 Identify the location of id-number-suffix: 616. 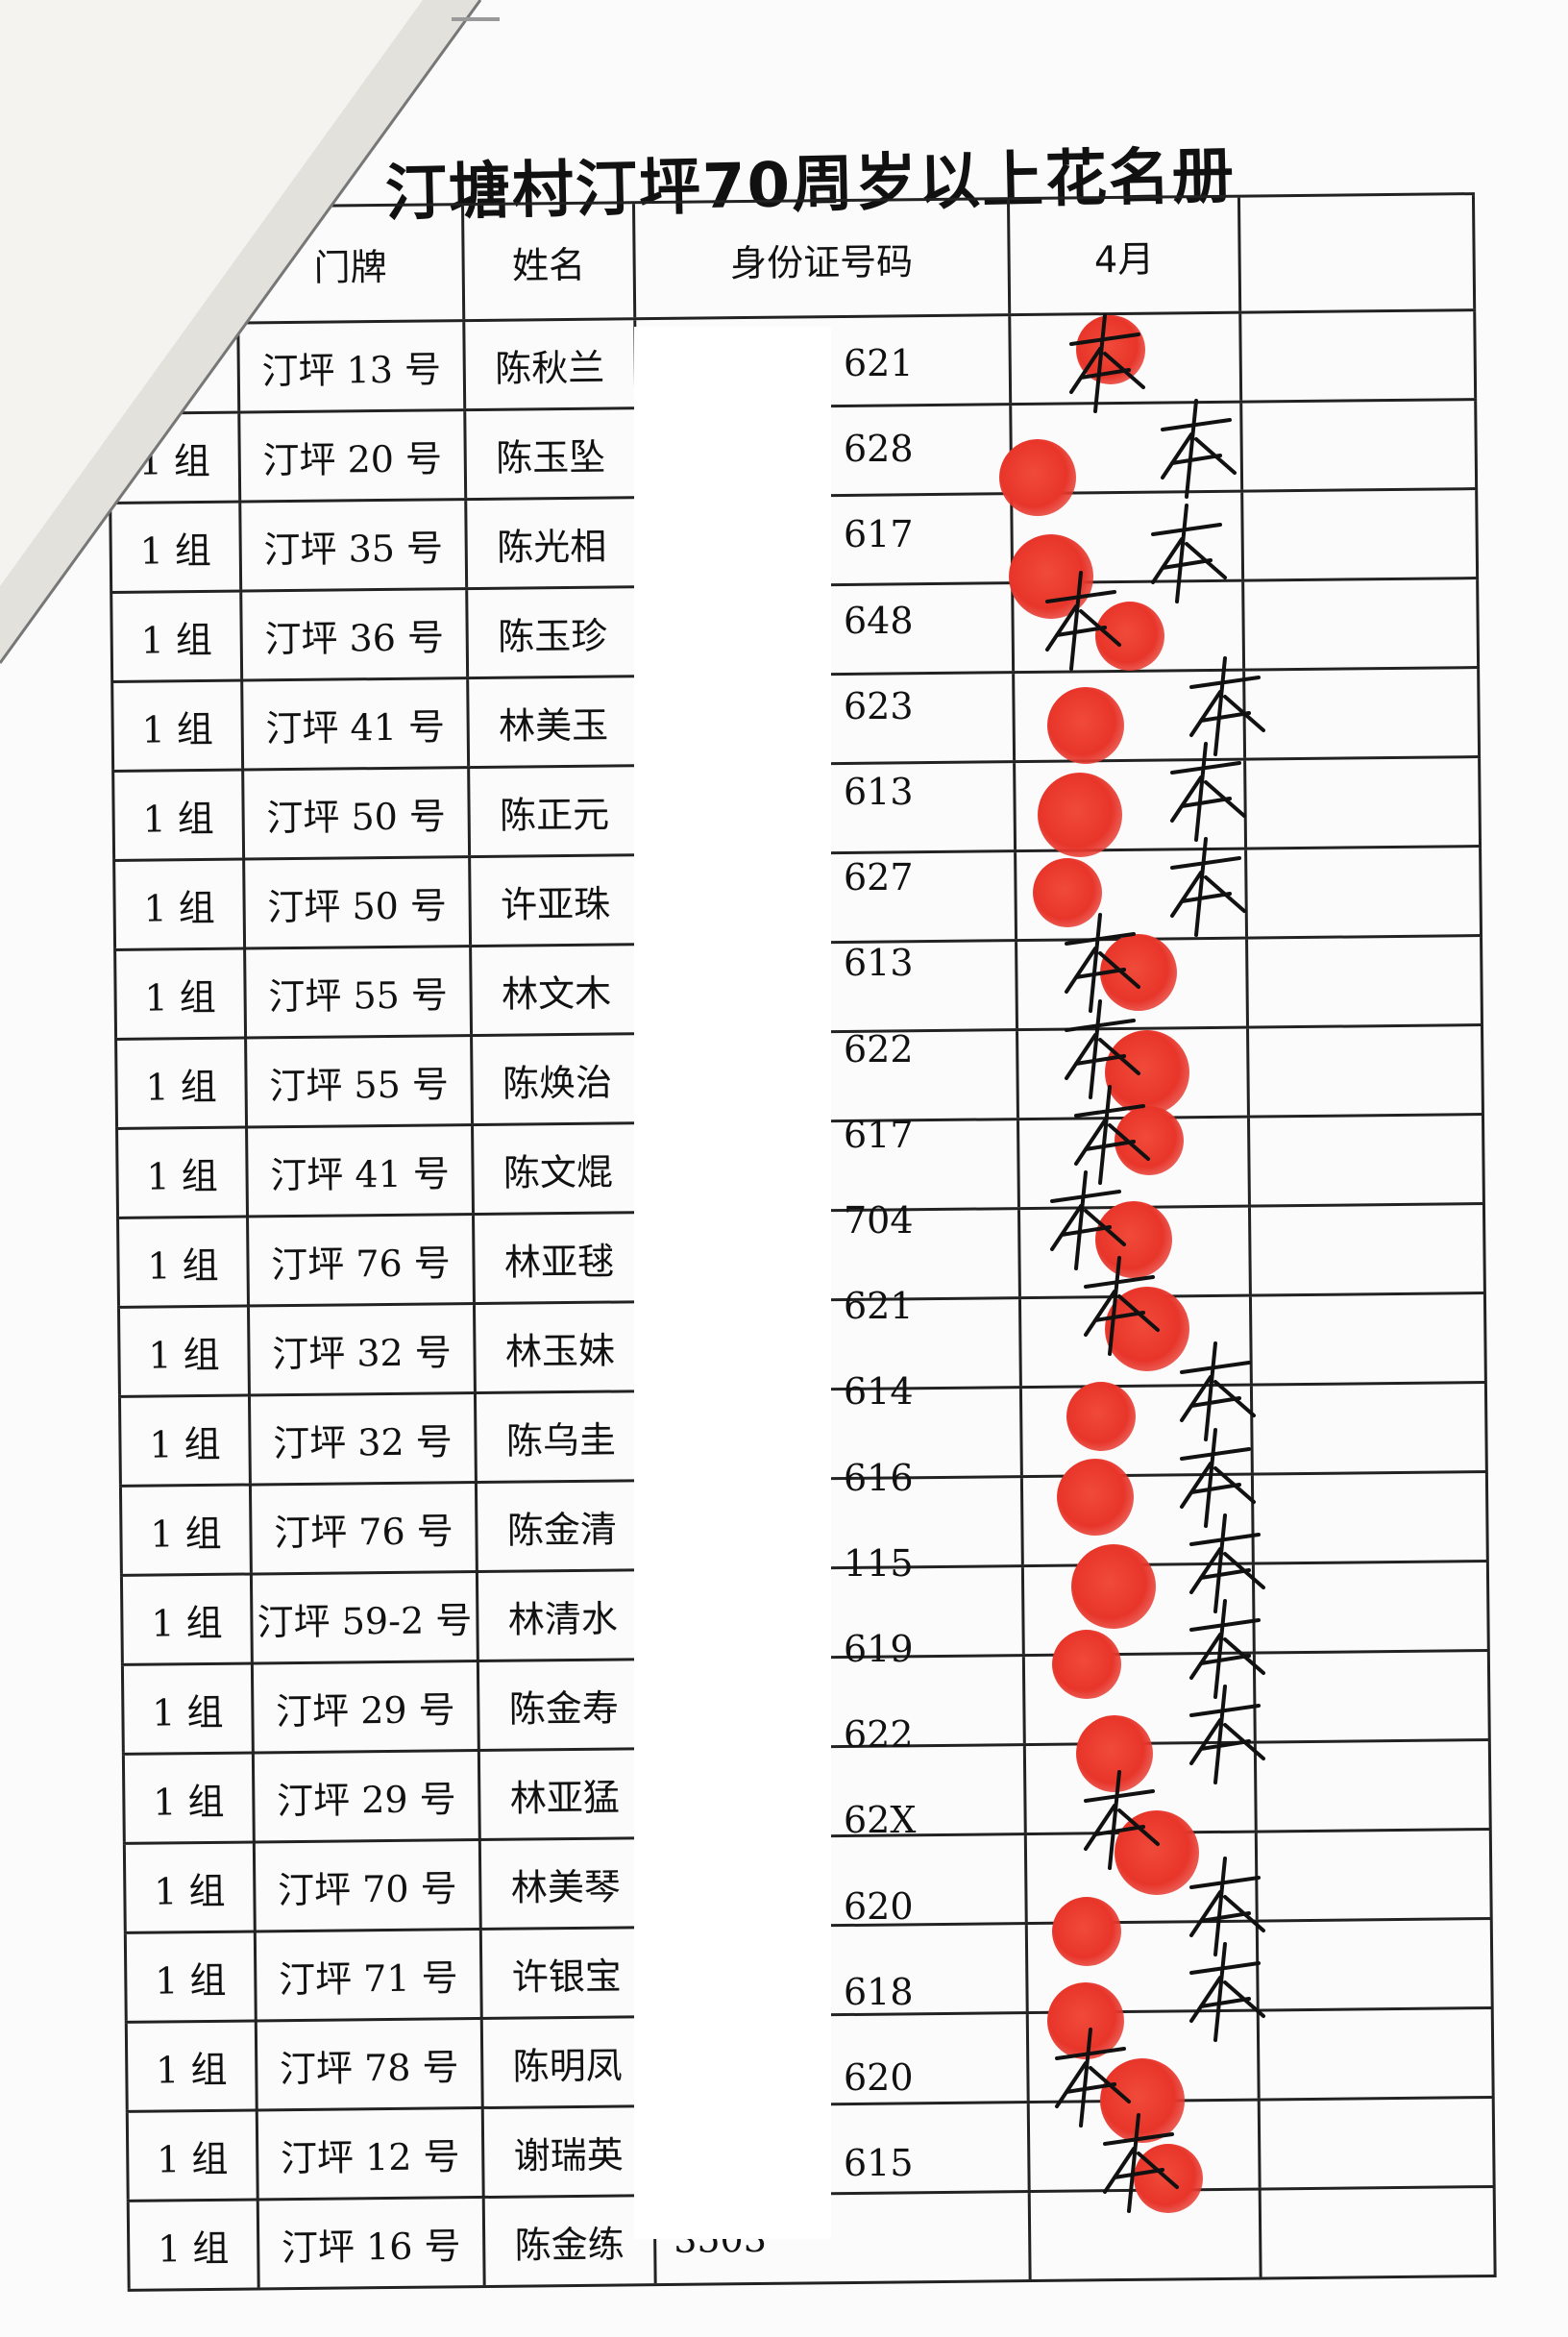
(879, 1478).